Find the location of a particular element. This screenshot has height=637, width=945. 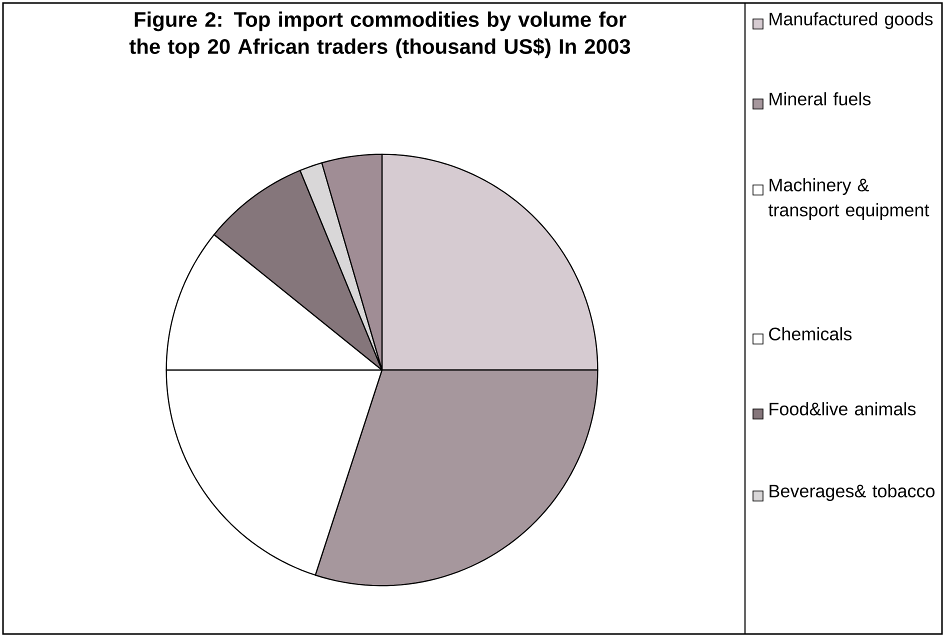

legend-label: Food&live animals is located at coordinates (843, 409).